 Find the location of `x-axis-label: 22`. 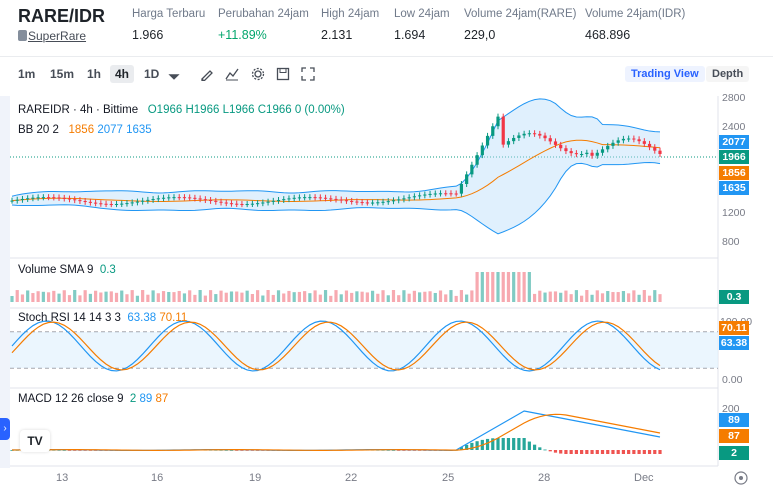

x-axis-label: 22 is located at coordinates (351, 478).